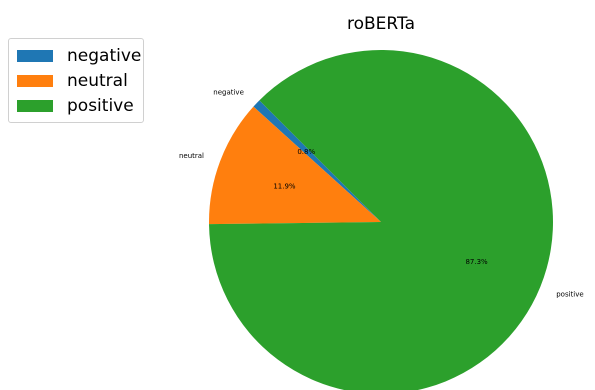 Image resolution: width=595 pixels, height=390 pixels. I want to click on legend-label-positive: positive, so click(100, 106).